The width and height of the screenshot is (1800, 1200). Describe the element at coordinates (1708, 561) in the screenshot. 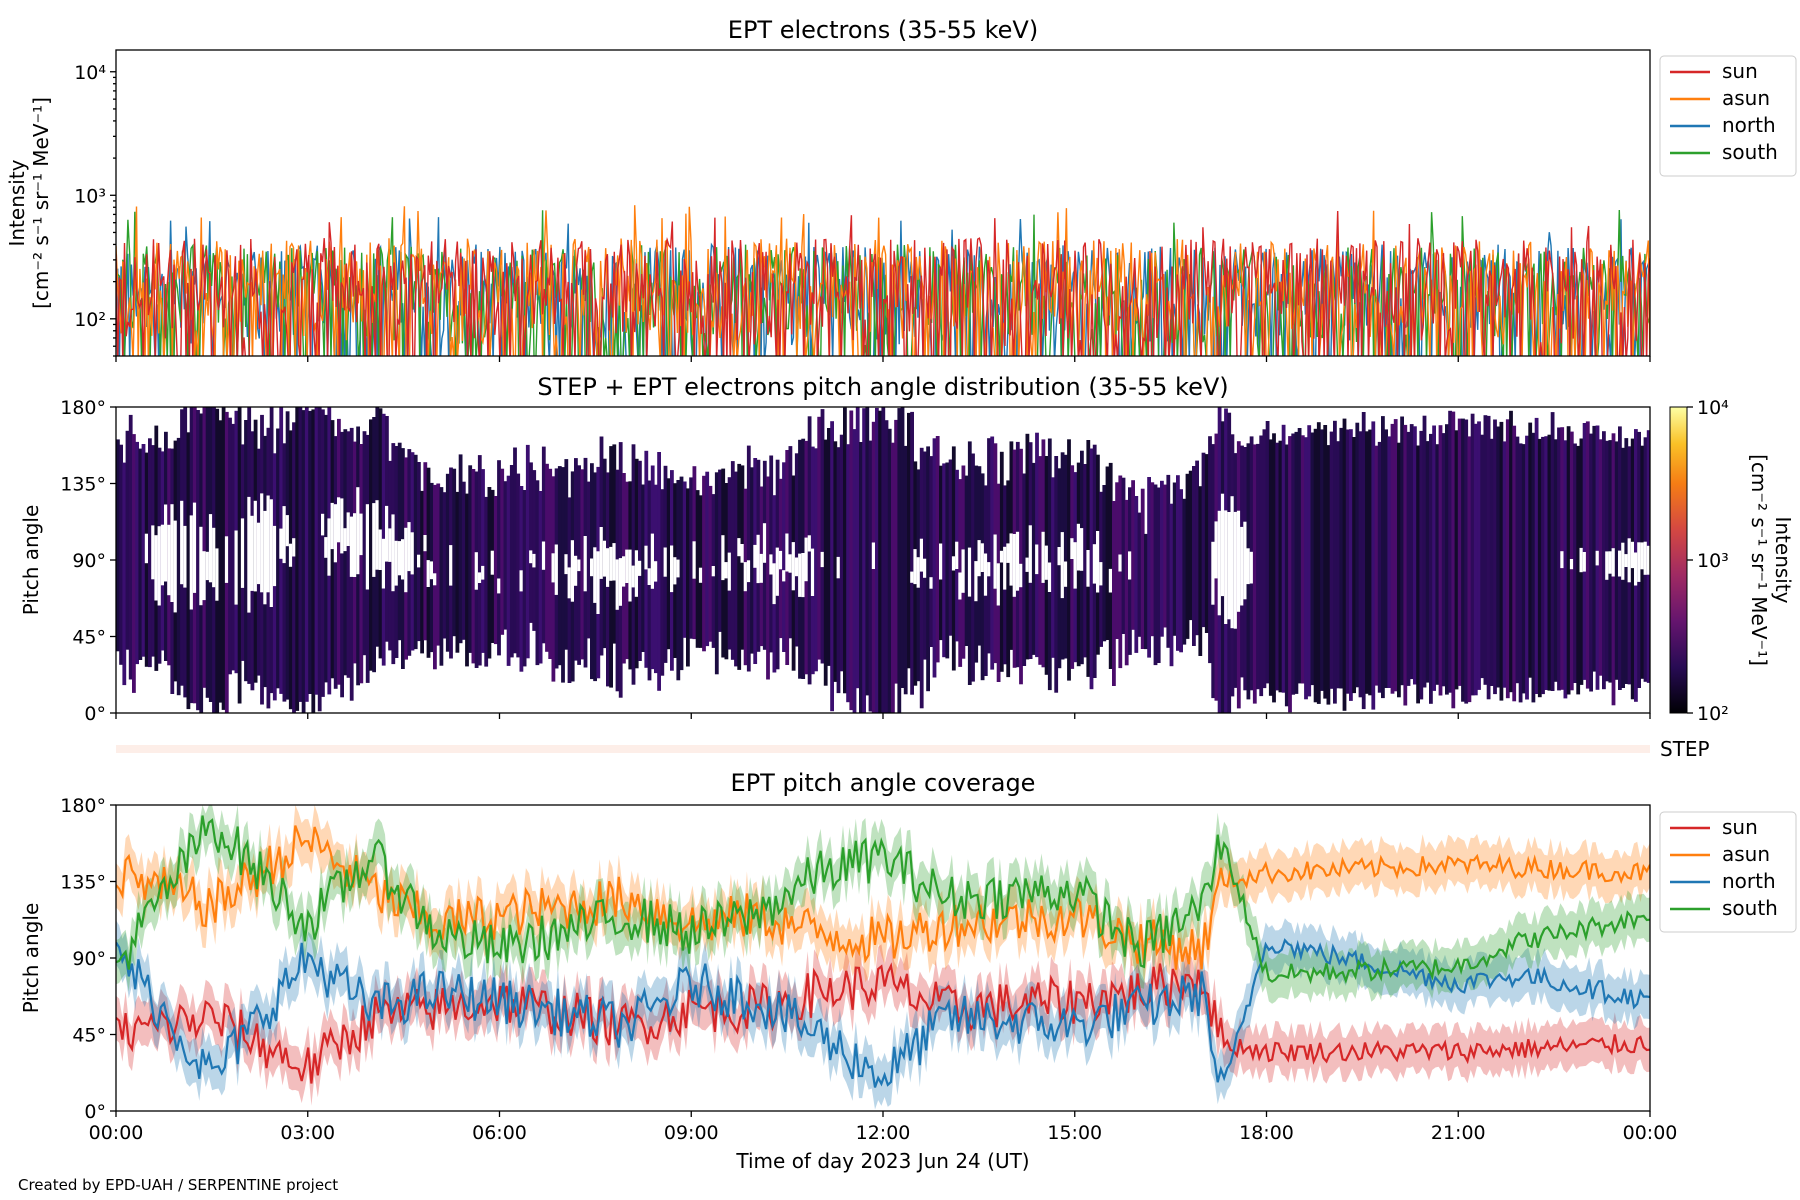

I see `colorbar-ticks: 10² 10³ 10⁴` at that location.